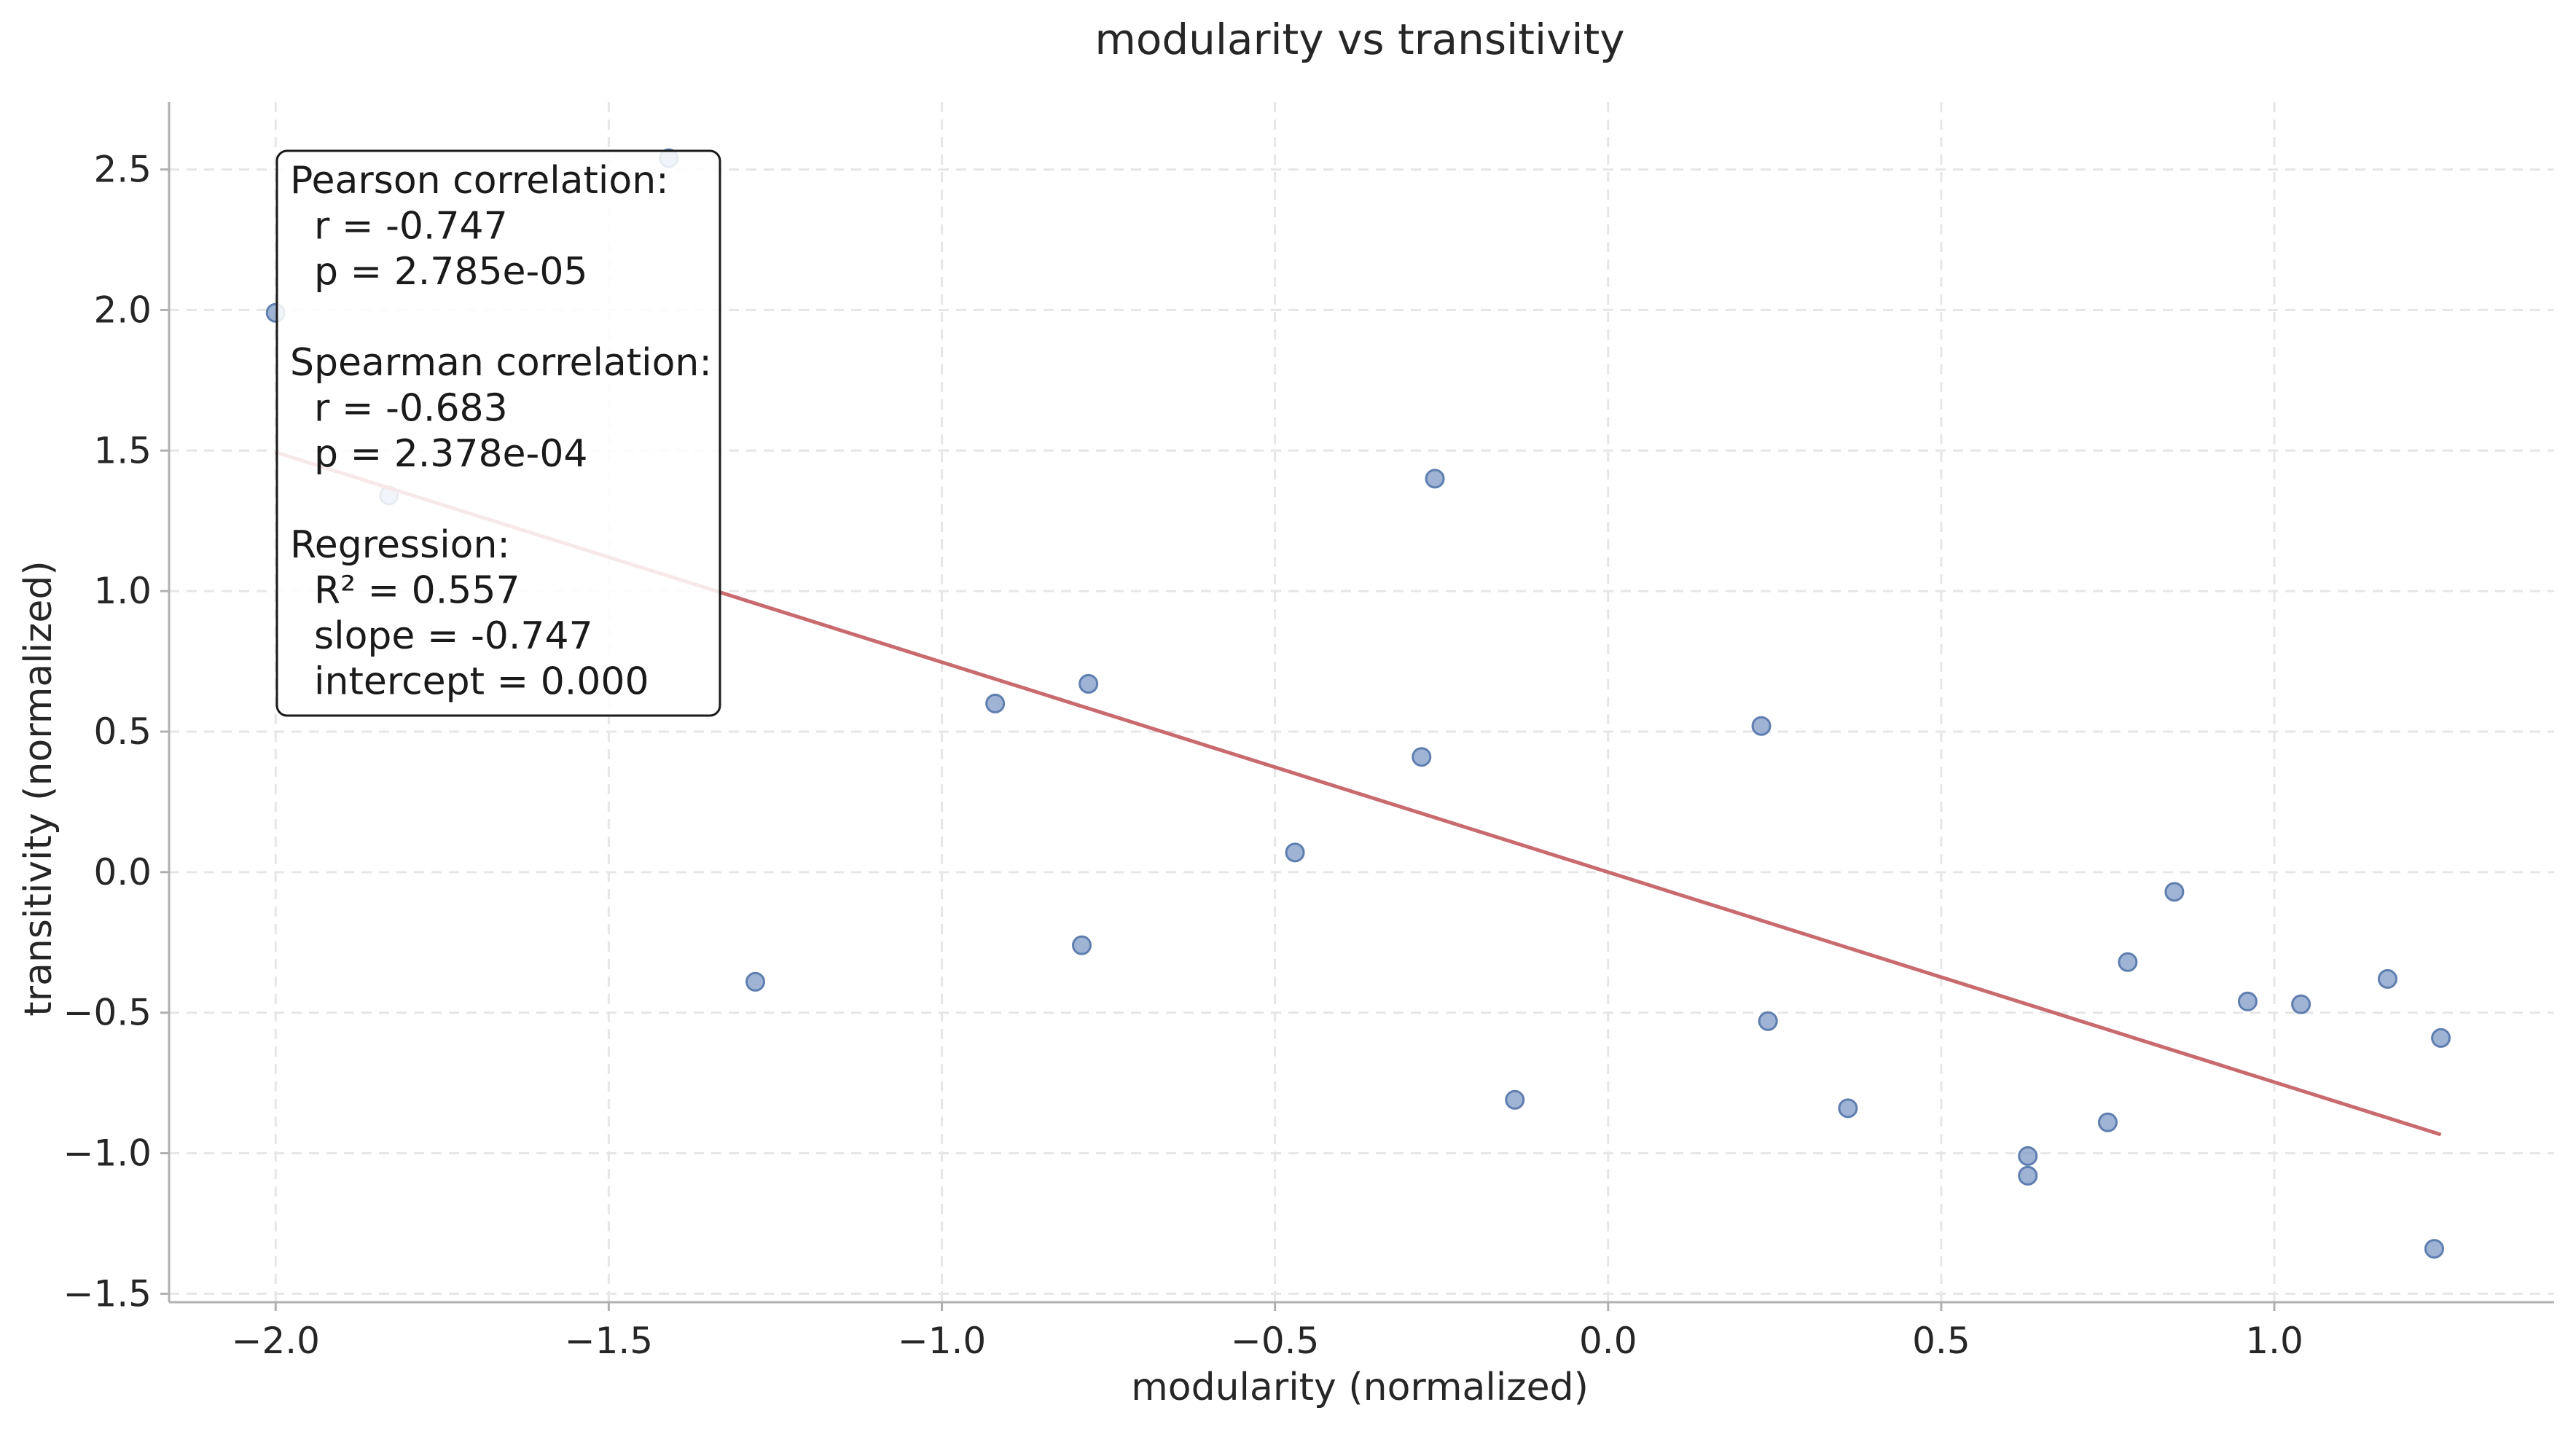  Describe the element at coordinates (107, 1153) in the screenshot. I see `y-tick-label: −1.0` at that location.